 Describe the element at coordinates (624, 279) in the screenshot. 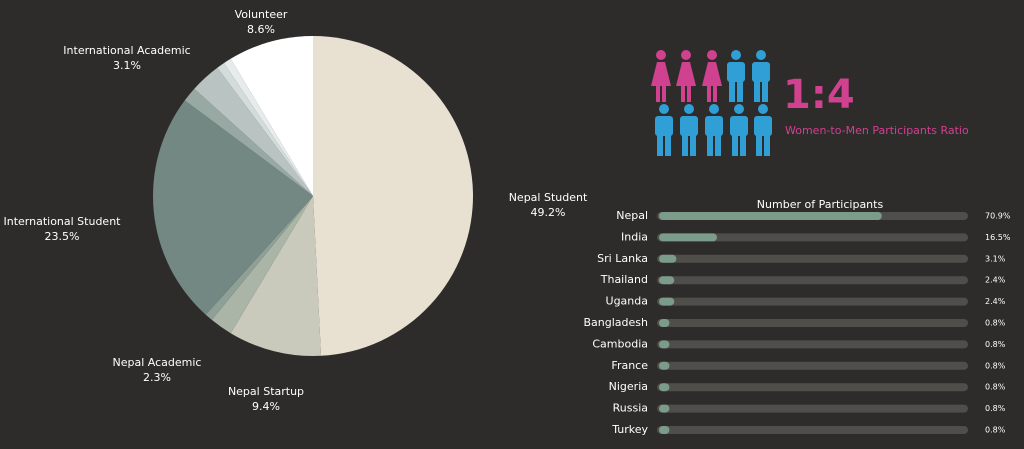

I see `country-label: Thailand` at that location.